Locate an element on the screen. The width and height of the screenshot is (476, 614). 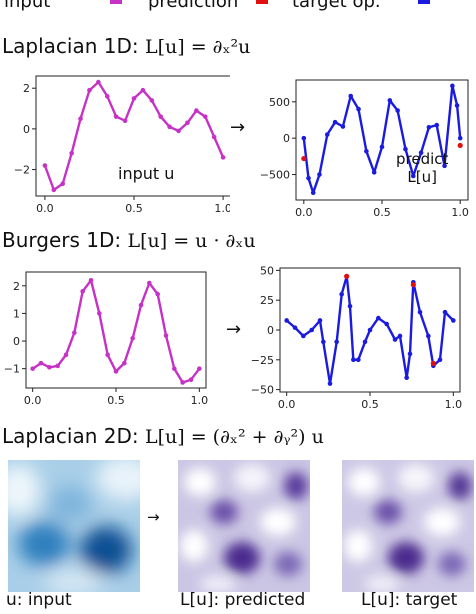
y-tick-label: −25 is located at coordinates (262, 360).